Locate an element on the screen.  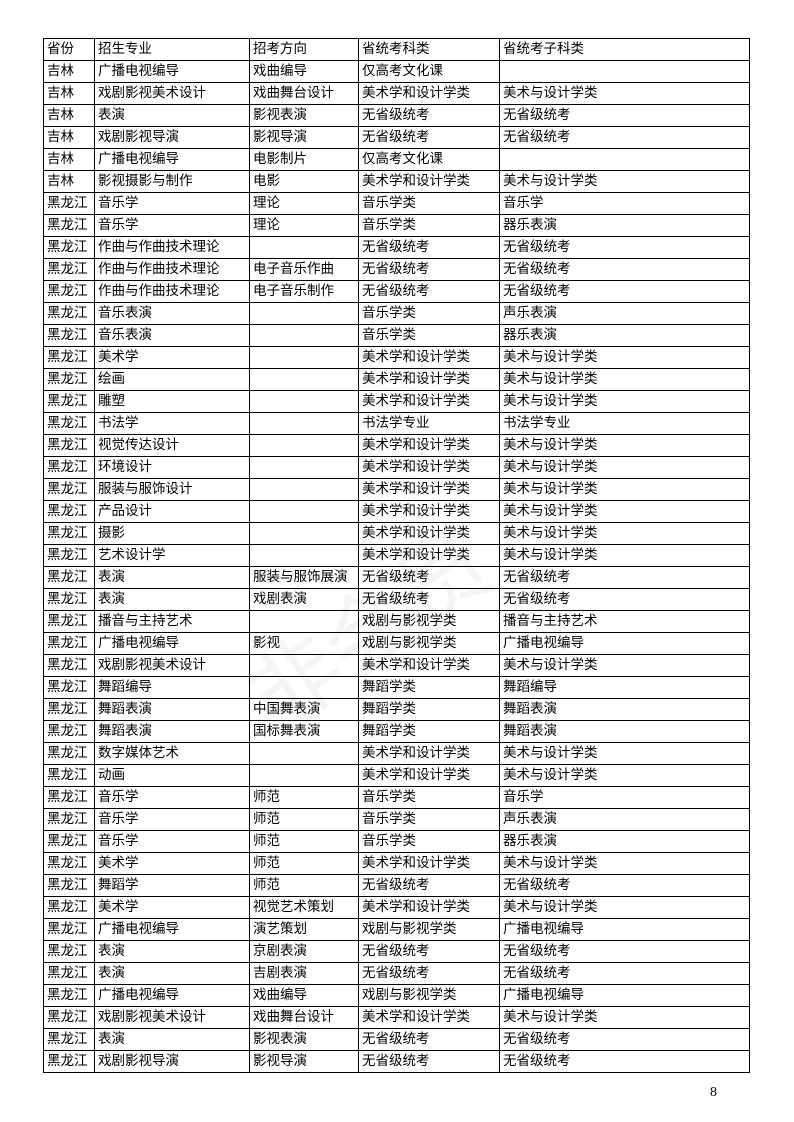
table-row: 吉林 表演 影视表演 无省级统考 无省级统考 is located at coordinates (396, 115).